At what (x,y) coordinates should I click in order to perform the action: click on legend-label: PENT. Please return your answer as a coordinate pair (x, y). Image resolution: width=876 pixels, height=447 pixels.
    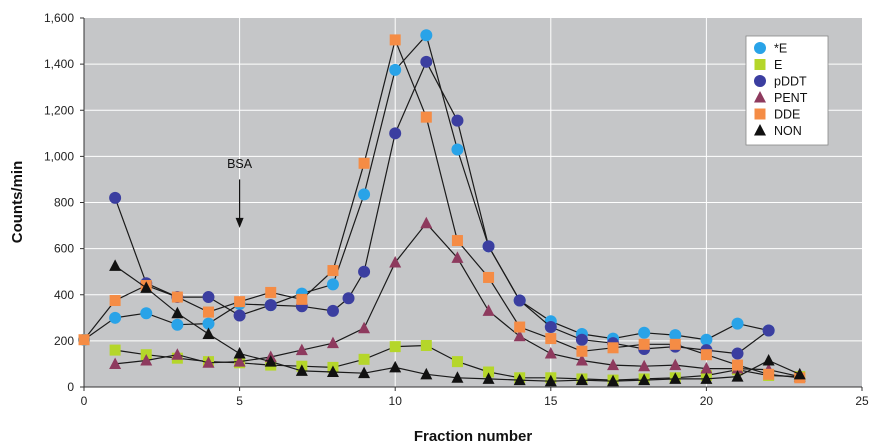
    Looking at the image, I should click on (791, 98).